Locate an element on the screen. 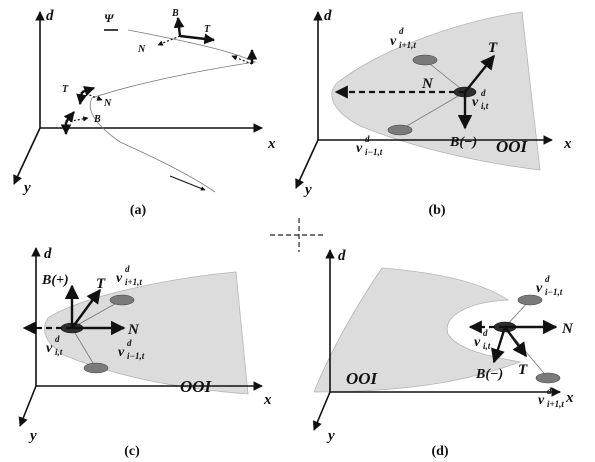 The width and height of the screenshot is (595, 462). psi-label: Ψ is located at coordinates (109, 18).